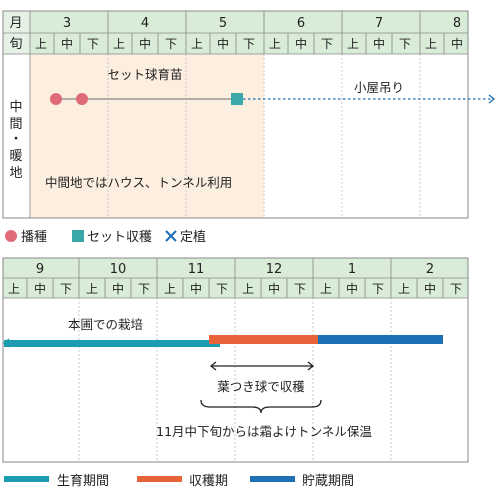 Image resolution: width=500 pixels, height=500 pixels. What do you see at coordinates (144, 74) in the screenshot?
I see `label-set-seedling: セット球育苗` at bounding box center [144, 74].